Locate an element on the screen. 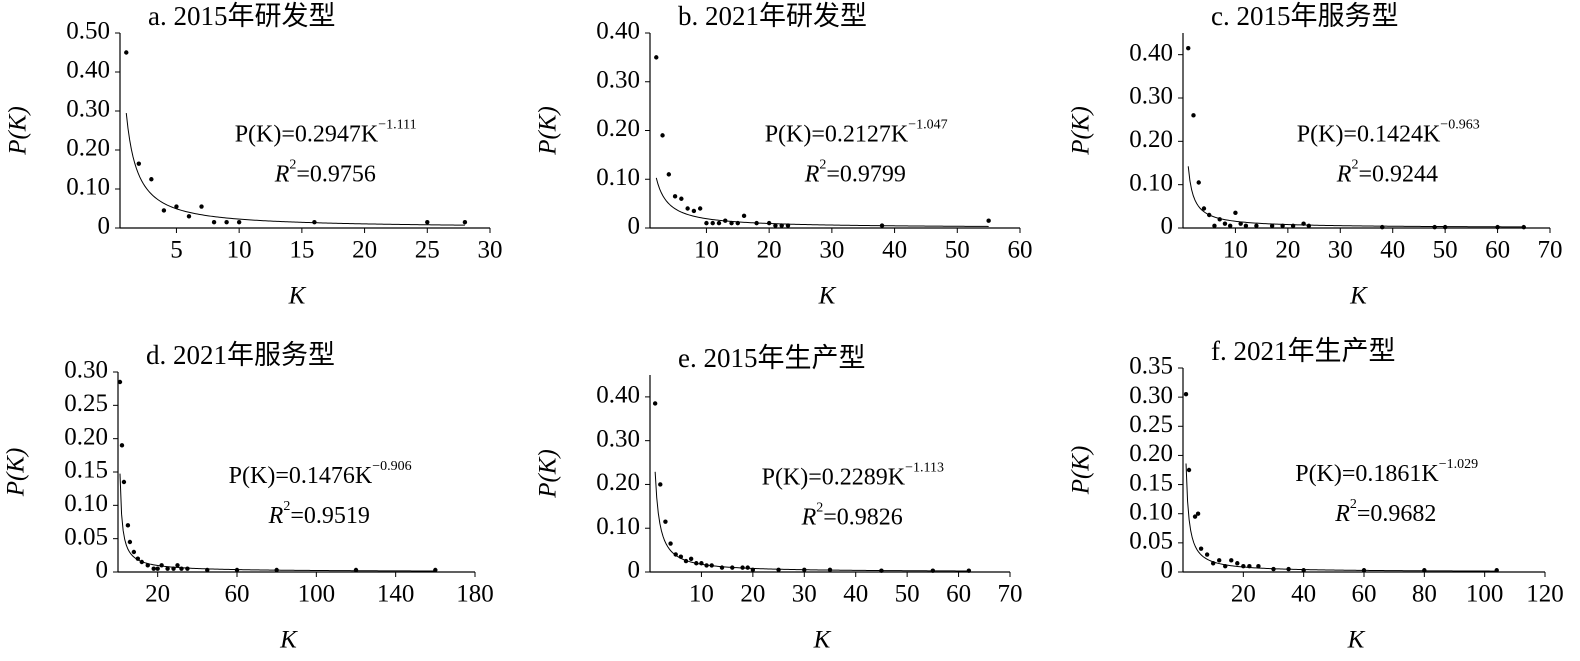 The image size is (1580, 661). r-superscript: 2 is located at coordinates (1353, 504).